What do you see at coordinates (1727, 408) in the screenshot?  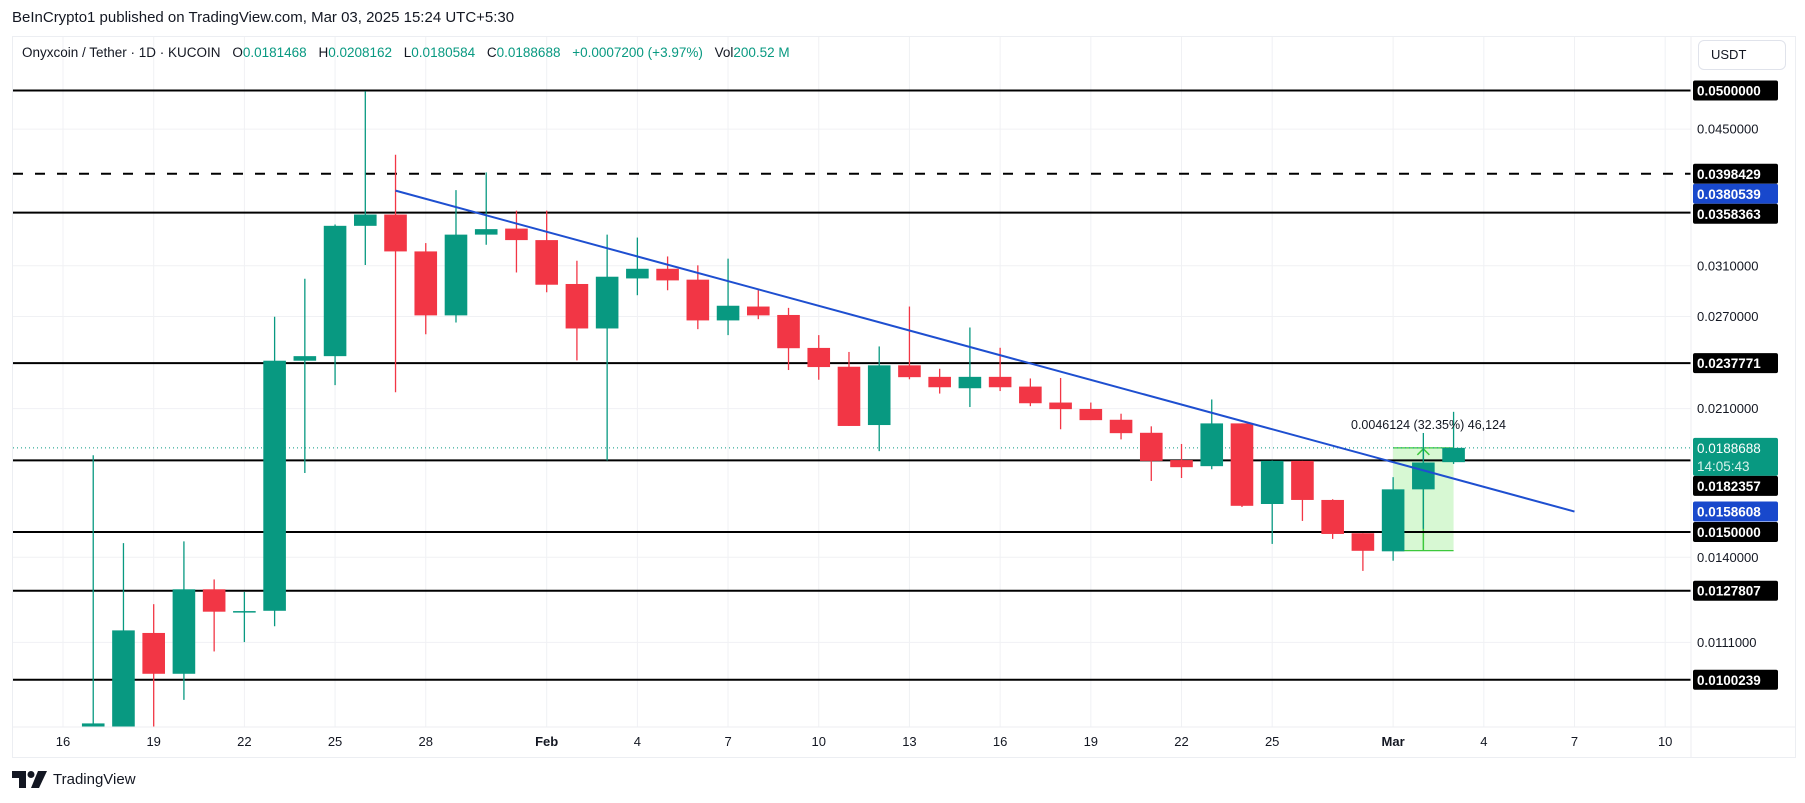 I see `price-tick-label: 0.0210000` at bounding box center [1727, 408].